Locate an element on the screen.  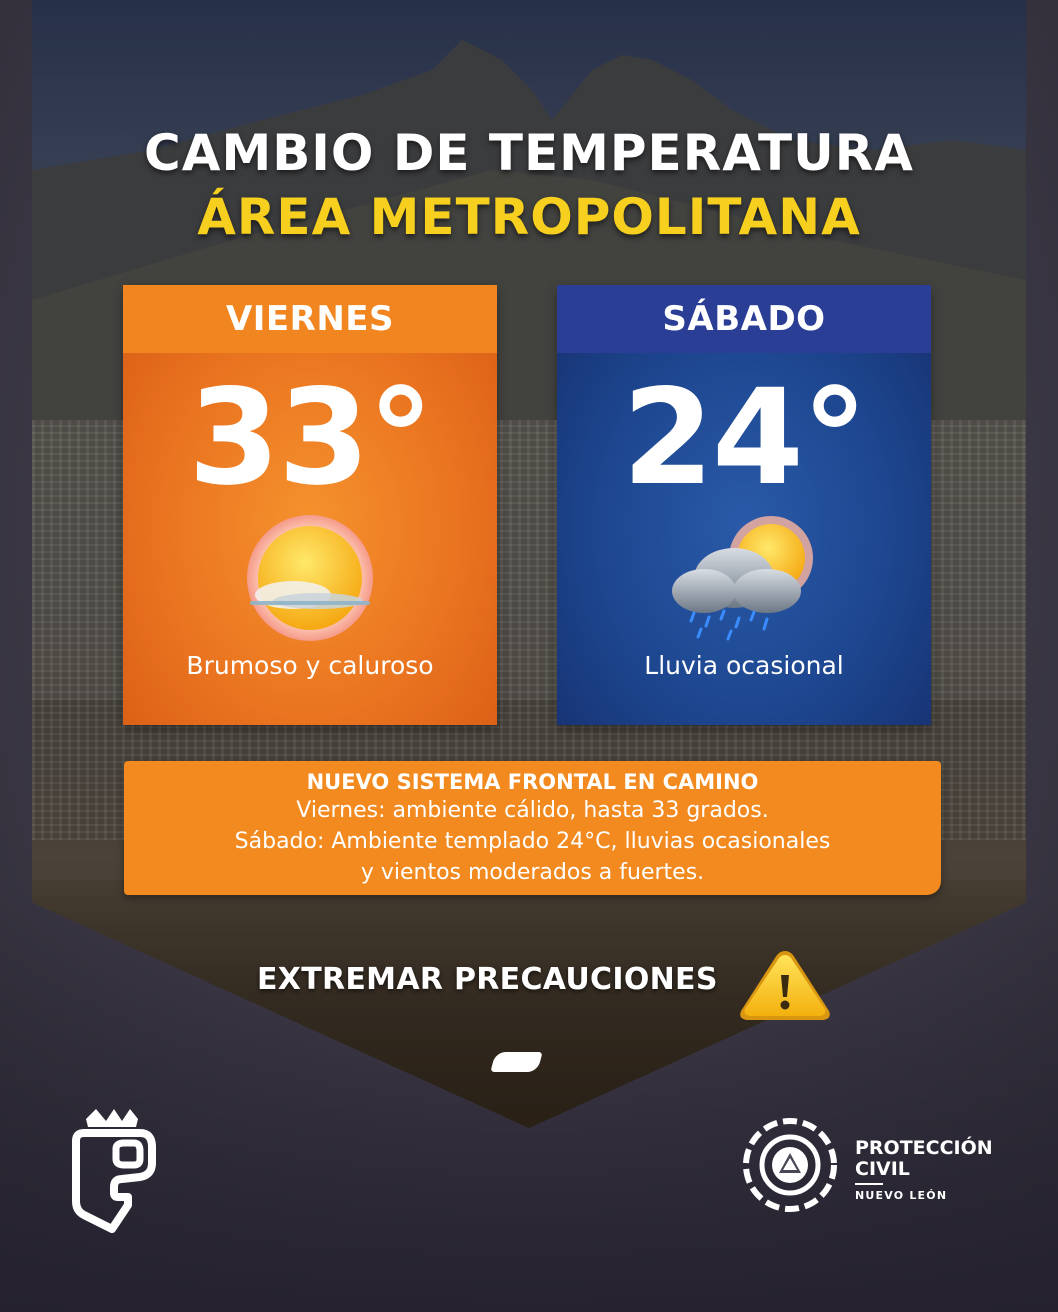
proteccion-civil-seal-logo is located at coordinates (790, 1165).